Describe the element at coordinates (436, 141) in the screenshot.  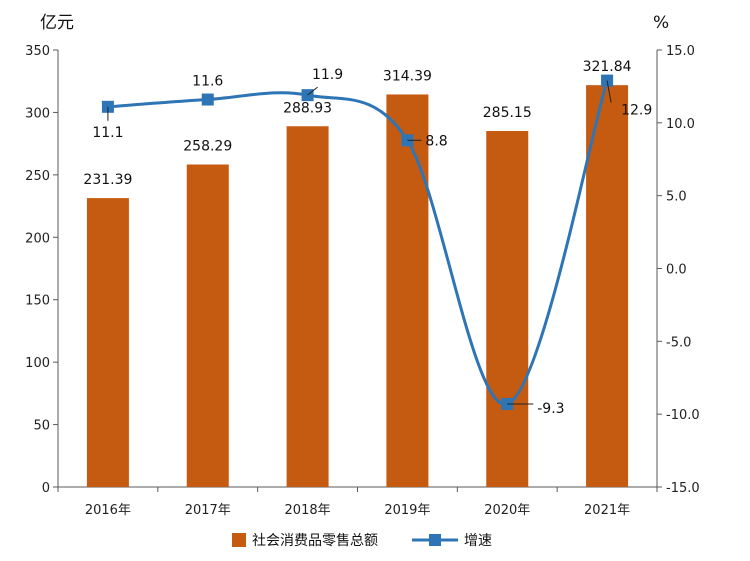
I see `line-value-label: 8.8` at that location.